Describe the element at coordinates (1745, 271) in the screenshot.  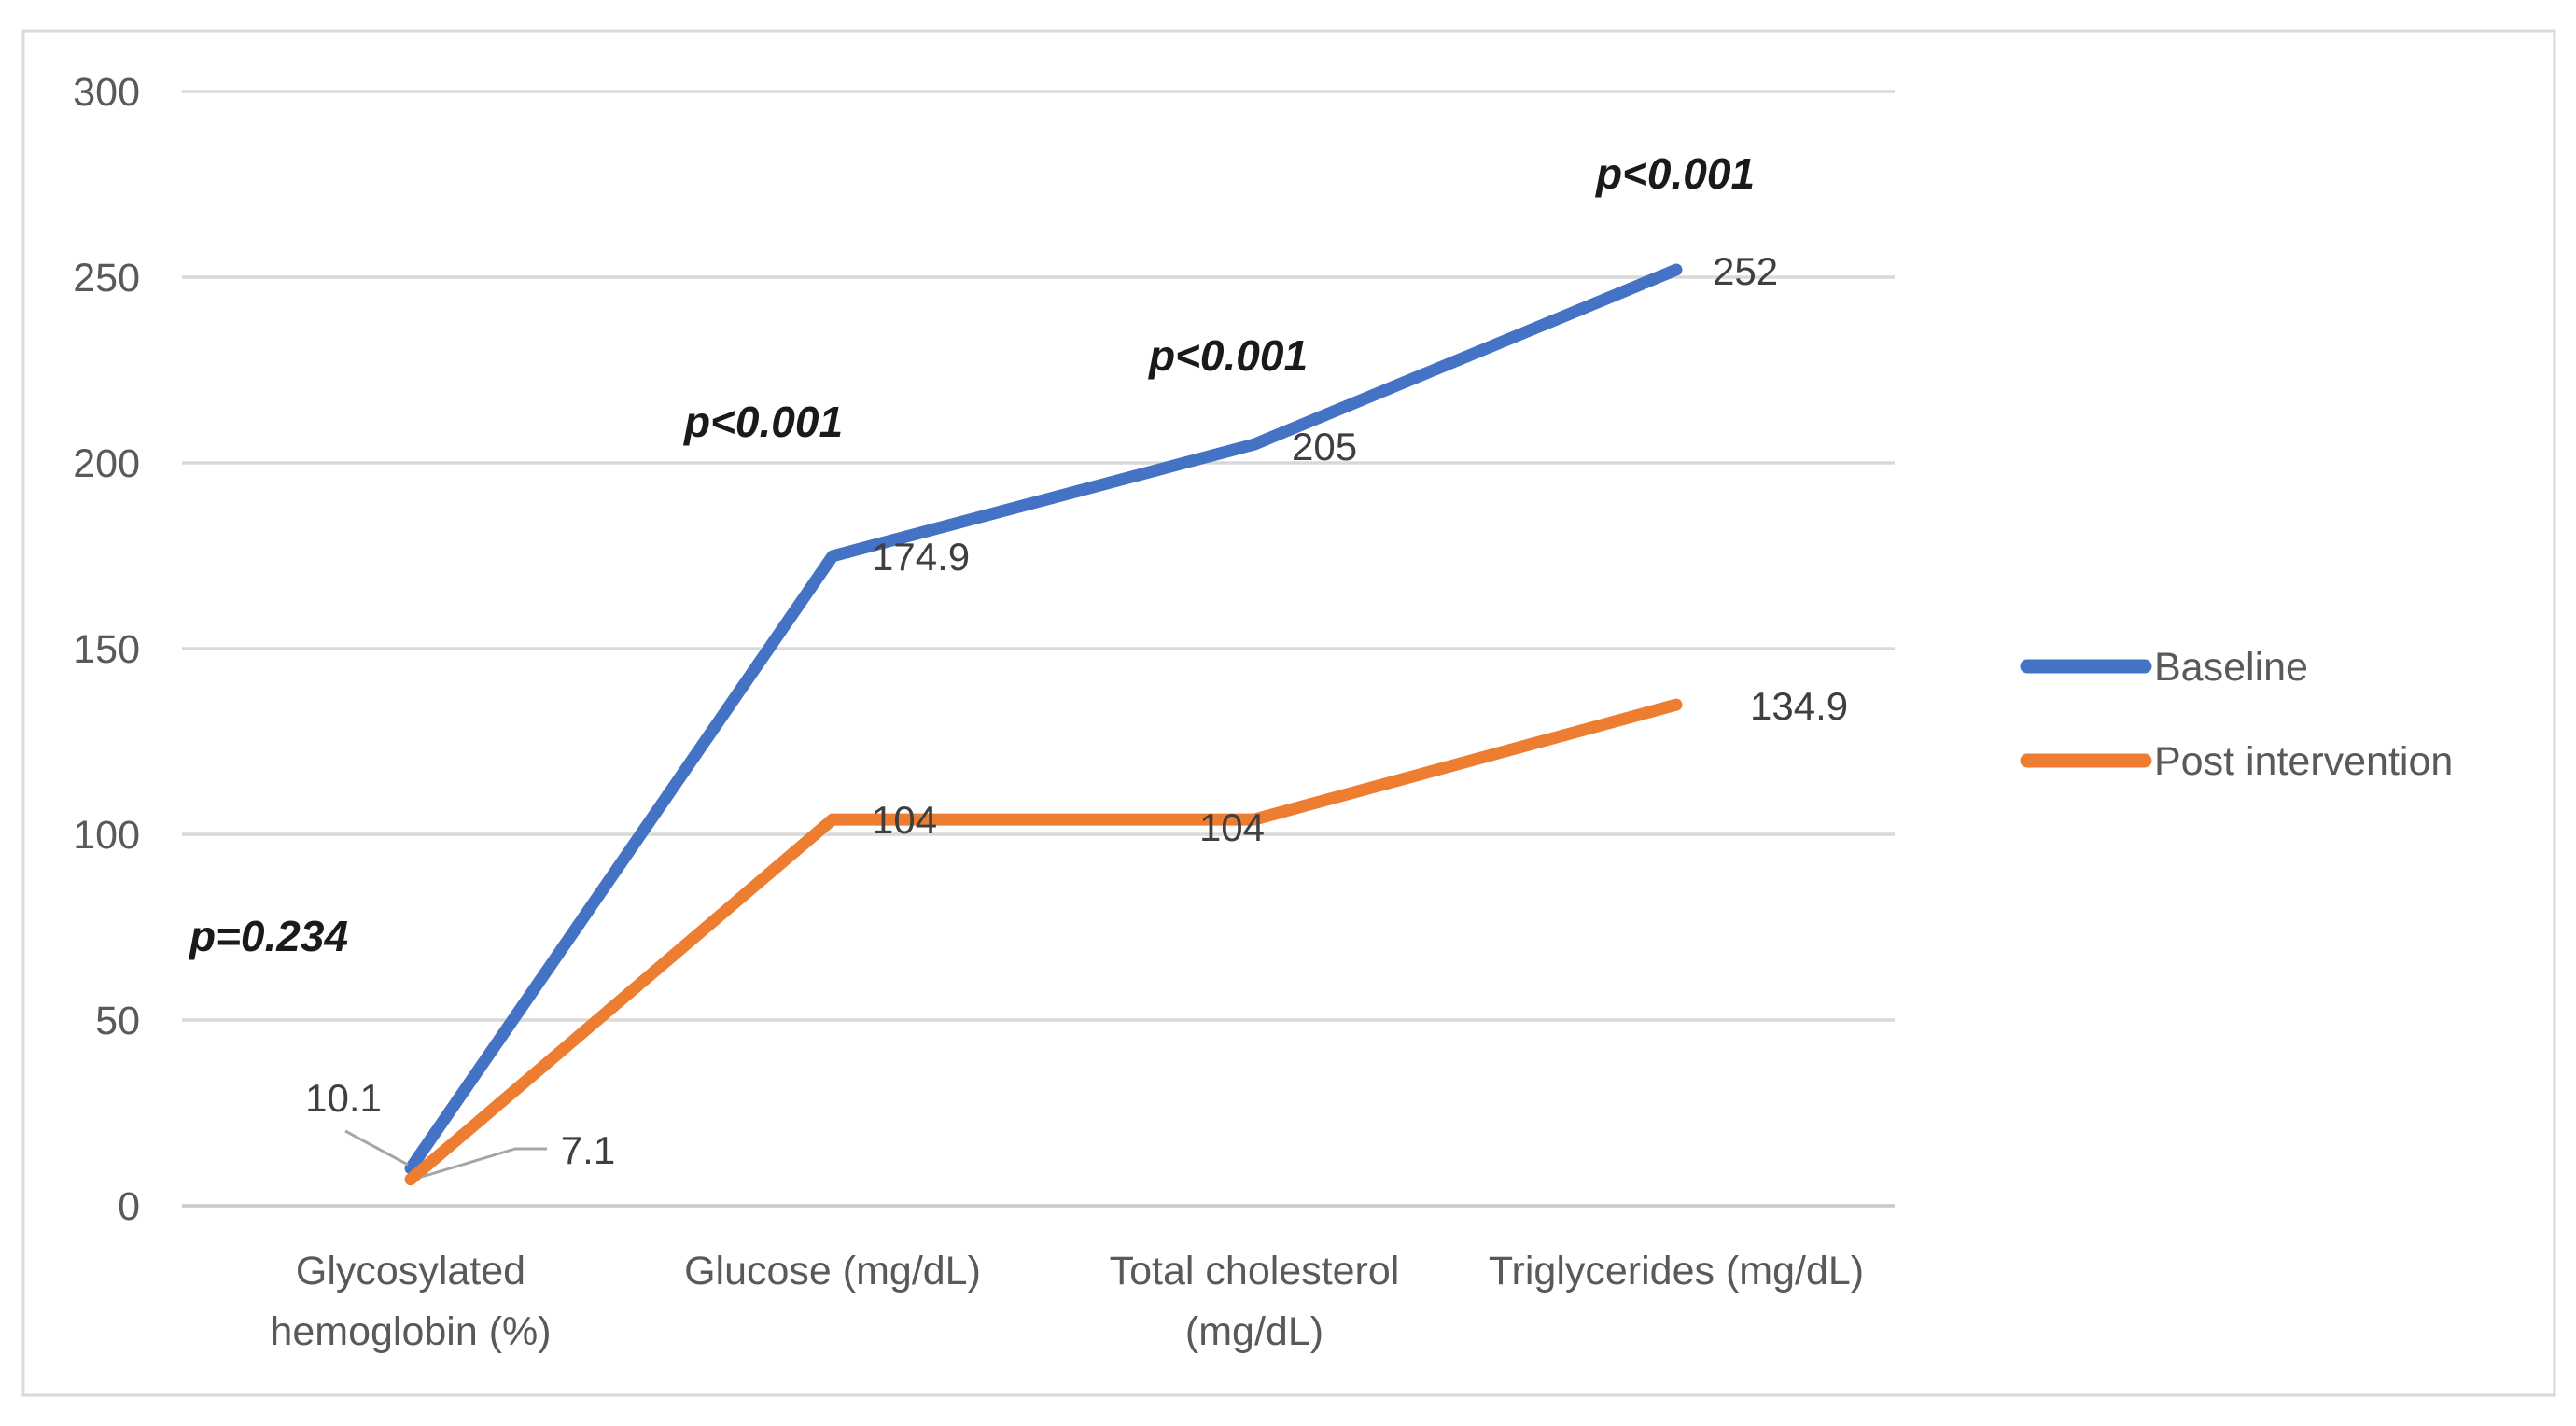
I see `data-label: 252` at that location.